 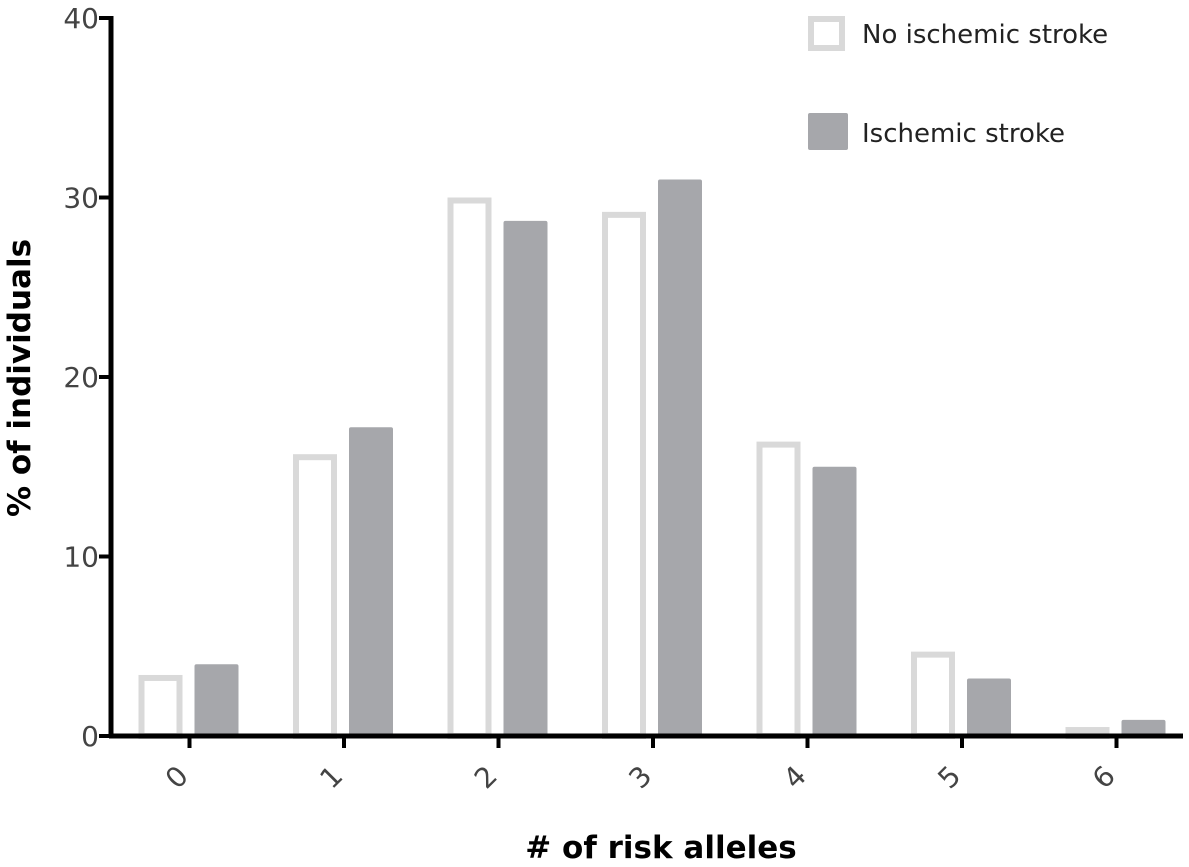 I want to click on y-tick-label: 40, so click(x=81, y=18).